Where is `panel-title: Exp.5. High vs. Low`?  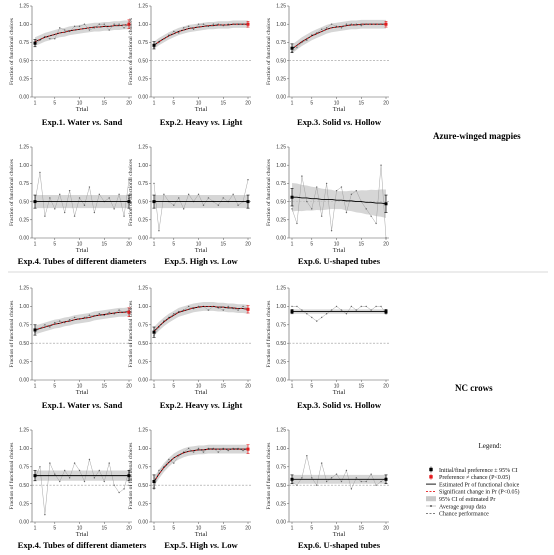 panel-title: Exp.5. High vs. Low is located at coordinates (201, 261).